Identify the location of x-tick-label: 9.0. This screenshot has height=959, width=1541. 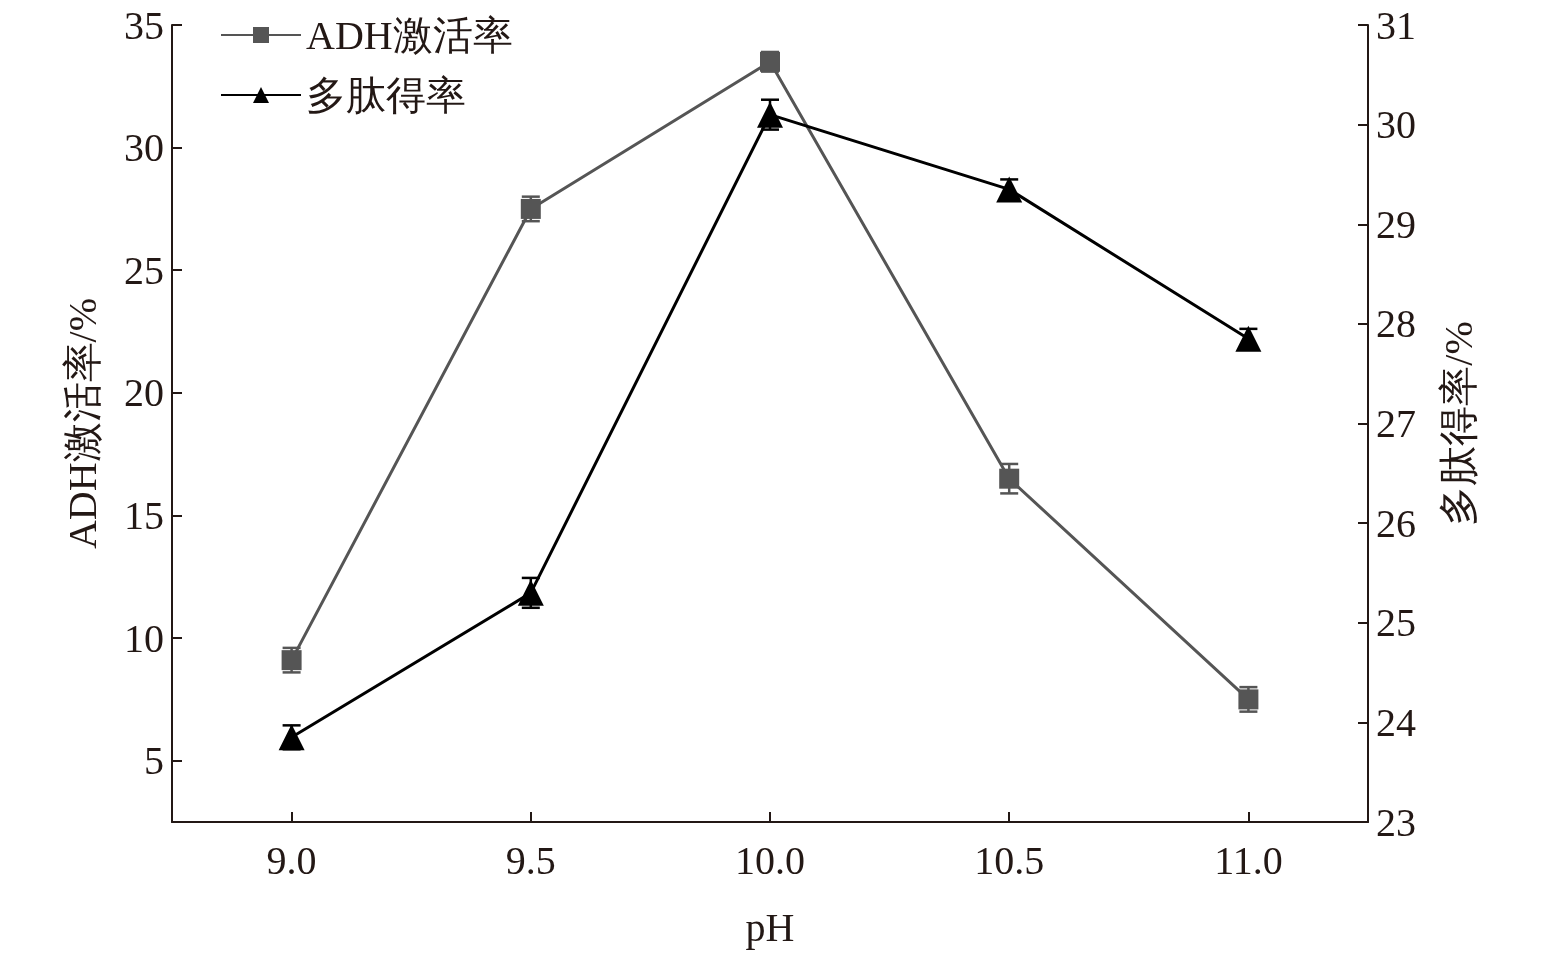
(291, 860).